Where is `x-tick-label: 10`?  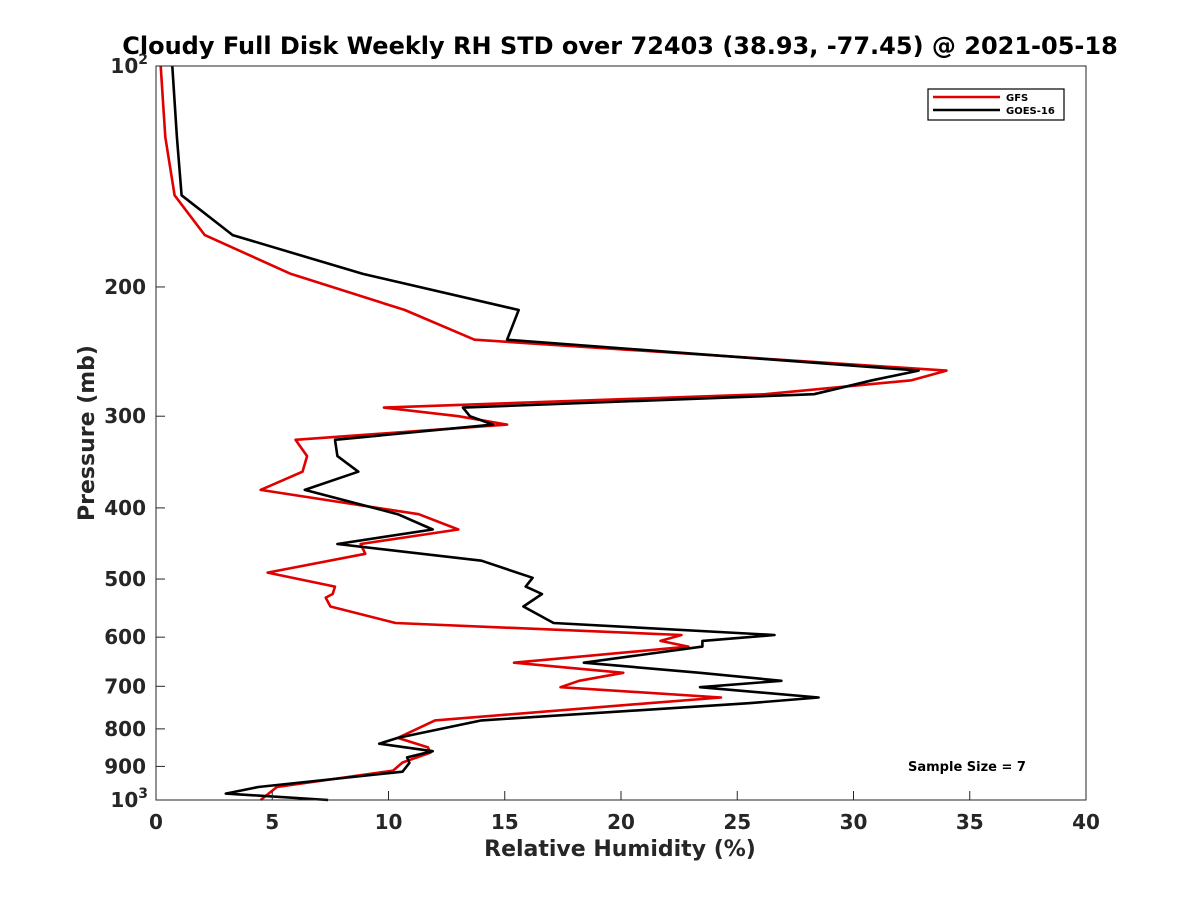
x-tick-label: 10 is located at coordinates (389, 822).